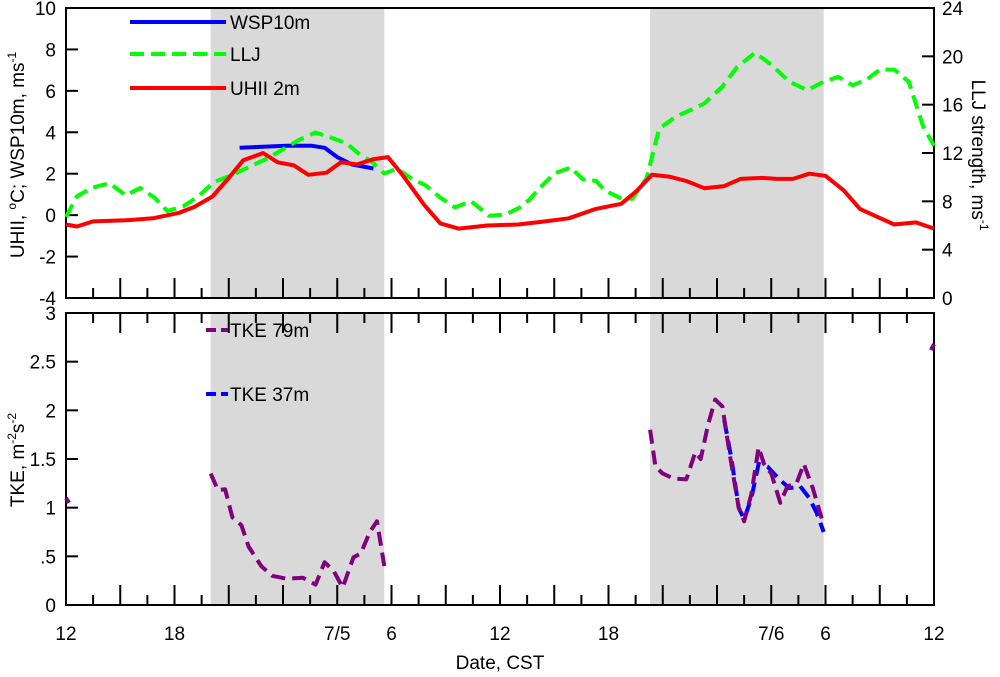 This screenshot has height=677, width=1000. Describe the element at coordinates (50, 216) in the screenshot. I see `top-y-tick-label: 0` at that location.